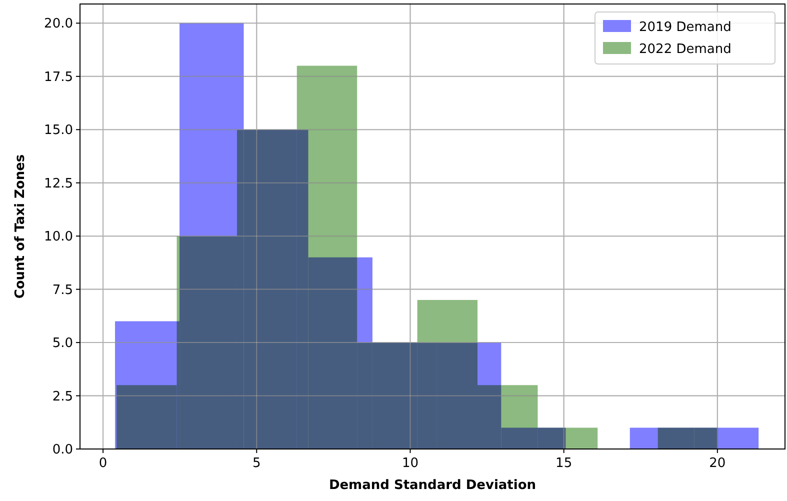  I want to click on y-axis-title: Count of Taxi Zones, so click(20, 226).